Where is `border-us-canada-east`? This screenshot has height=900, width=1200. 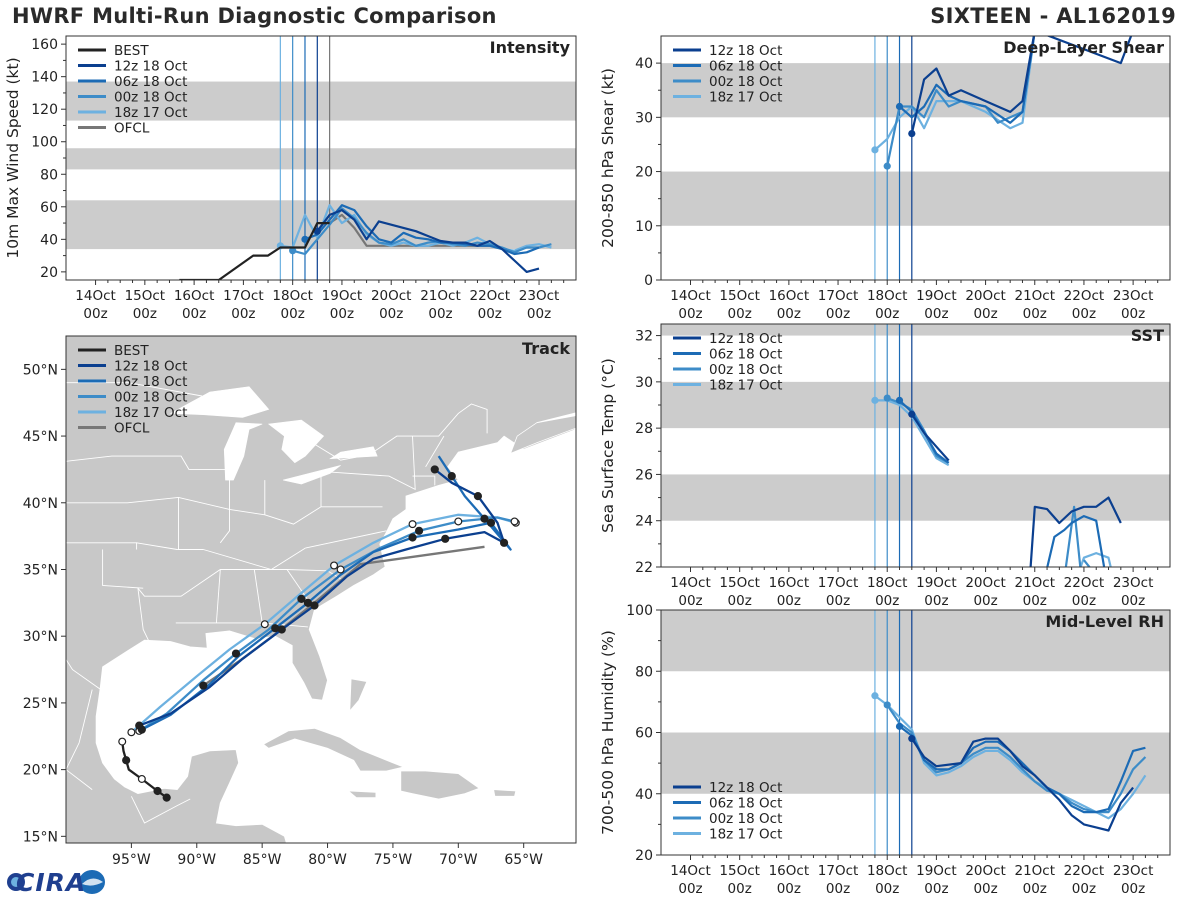 border-us-canada-east is located at coordinates (391, 432).